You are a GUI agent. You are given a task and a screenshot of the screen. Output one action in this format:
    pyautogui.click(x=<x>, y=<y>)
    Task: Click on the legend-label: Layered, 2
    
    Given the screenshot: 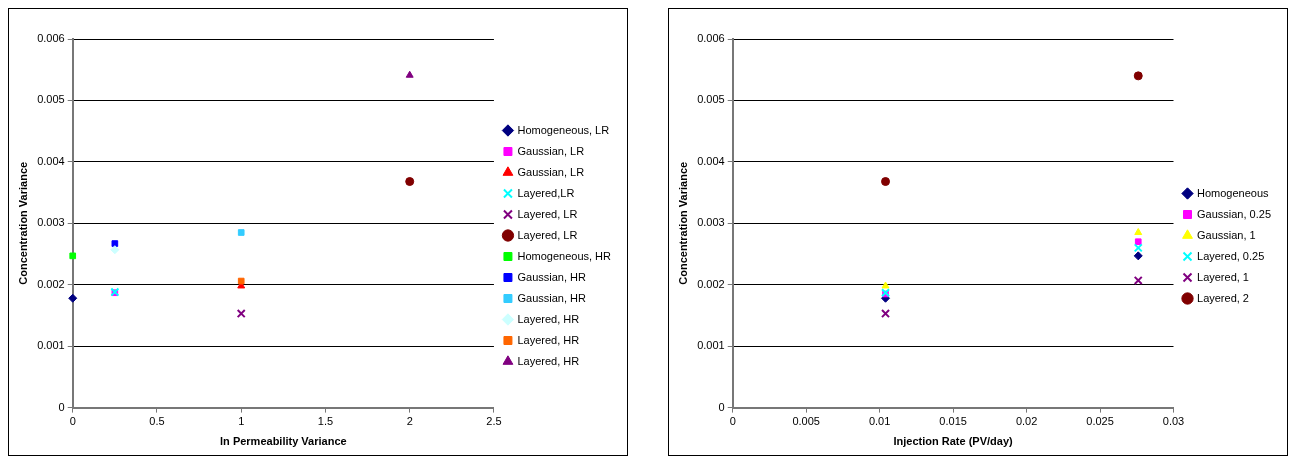 What is the action you would take?
    pyautogui.click(x=1223, y=297)
    